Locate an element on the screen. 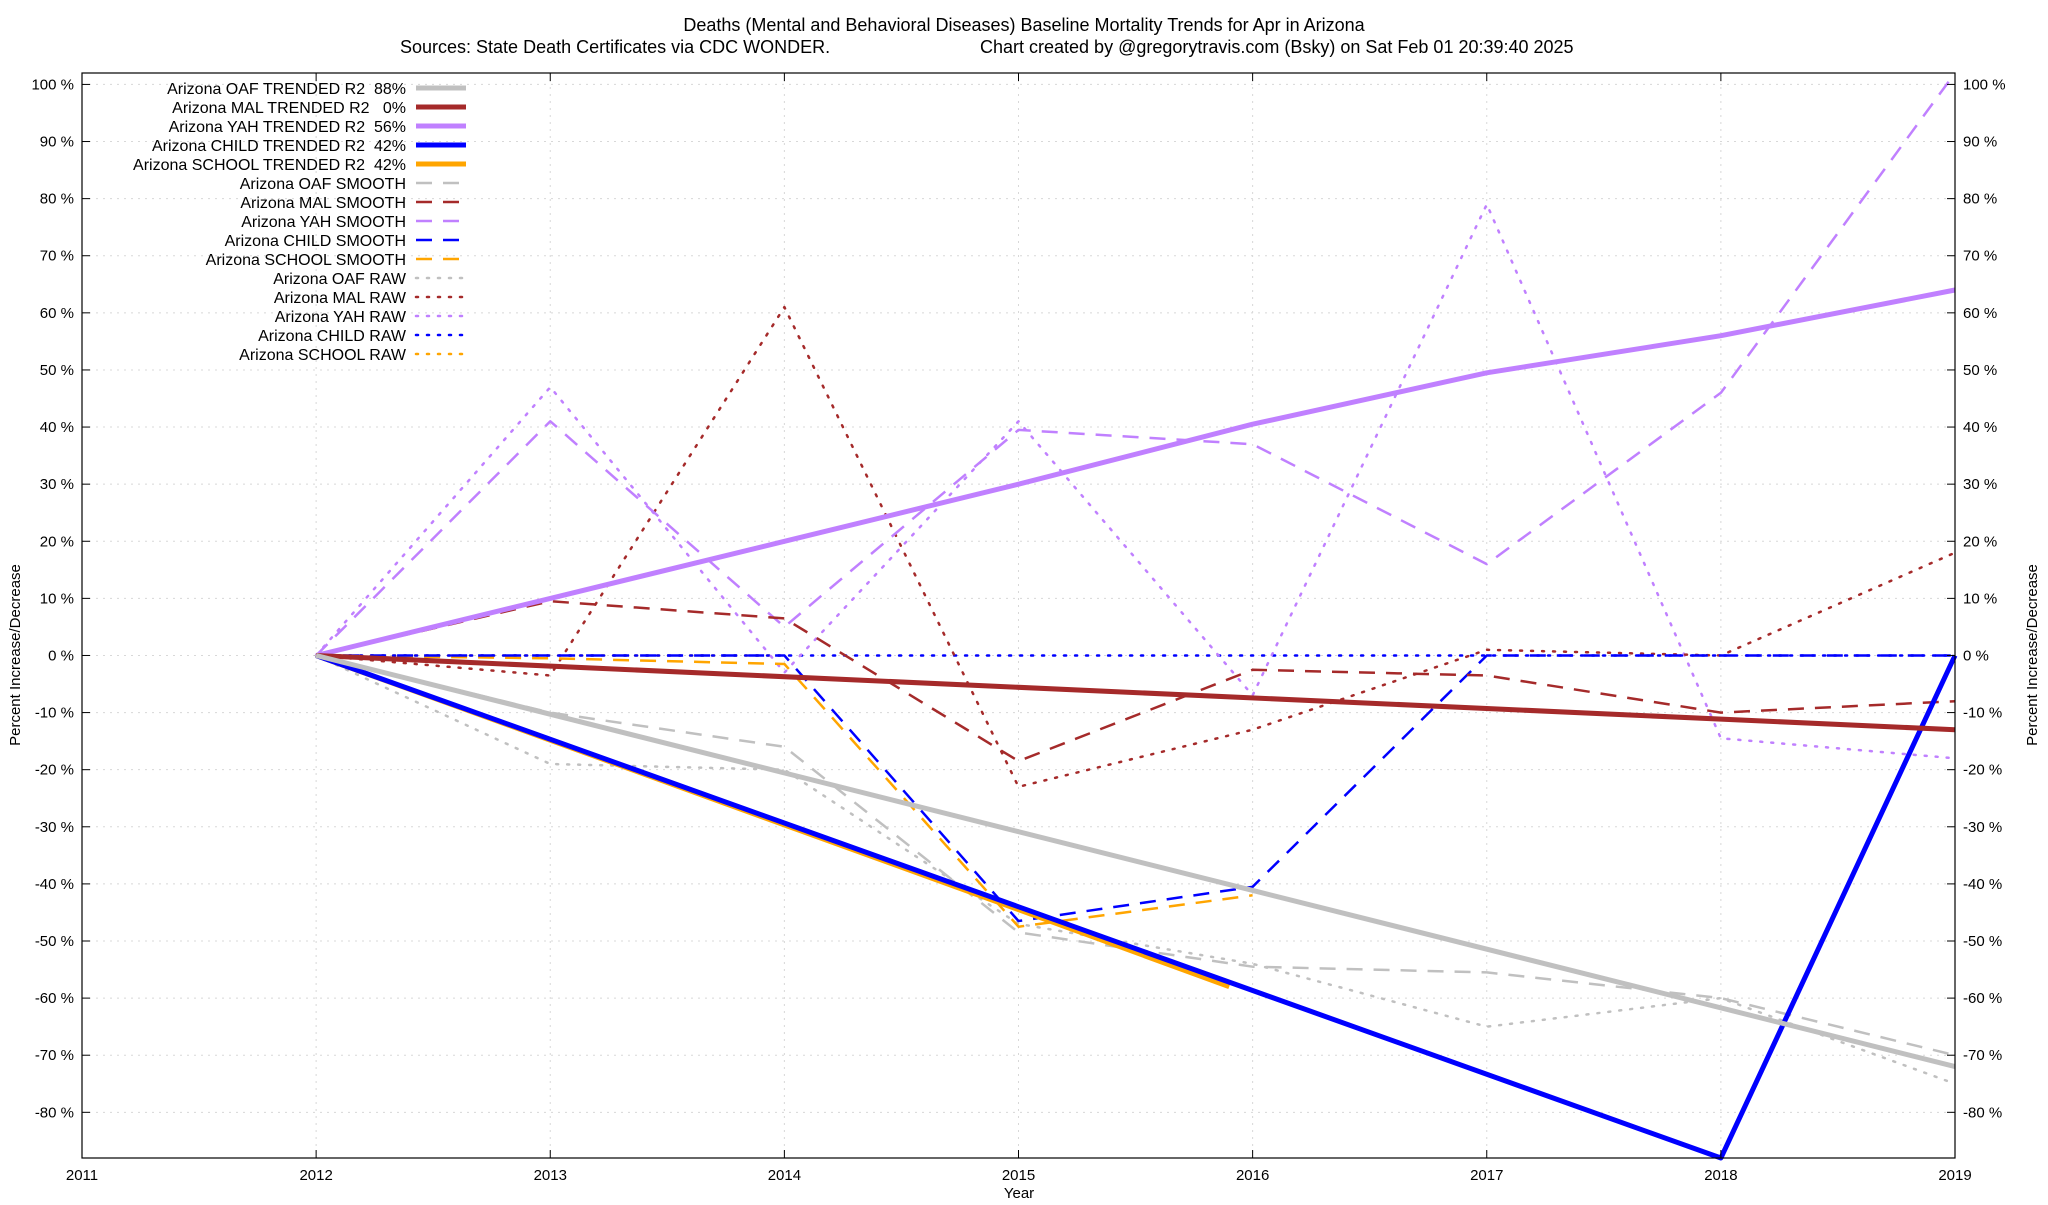 This screenshot has height=1205, width=2048. y-tick-label-right: 0 % is located at coordinates (1976, 655).